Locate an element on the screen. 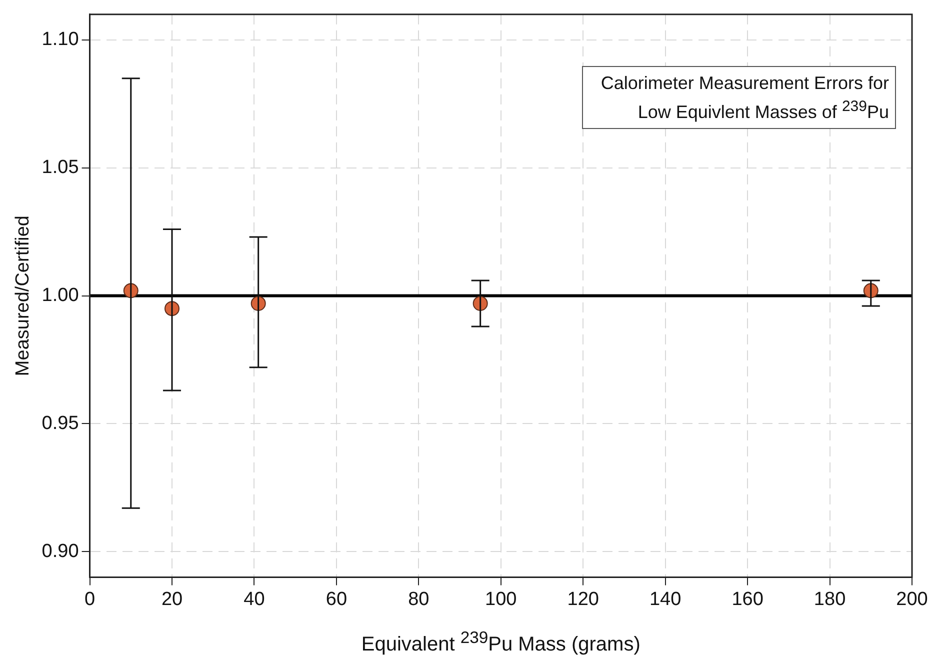 The image size is (936, 672). x-tick-label: 20 is located at coordinates (172, 599).